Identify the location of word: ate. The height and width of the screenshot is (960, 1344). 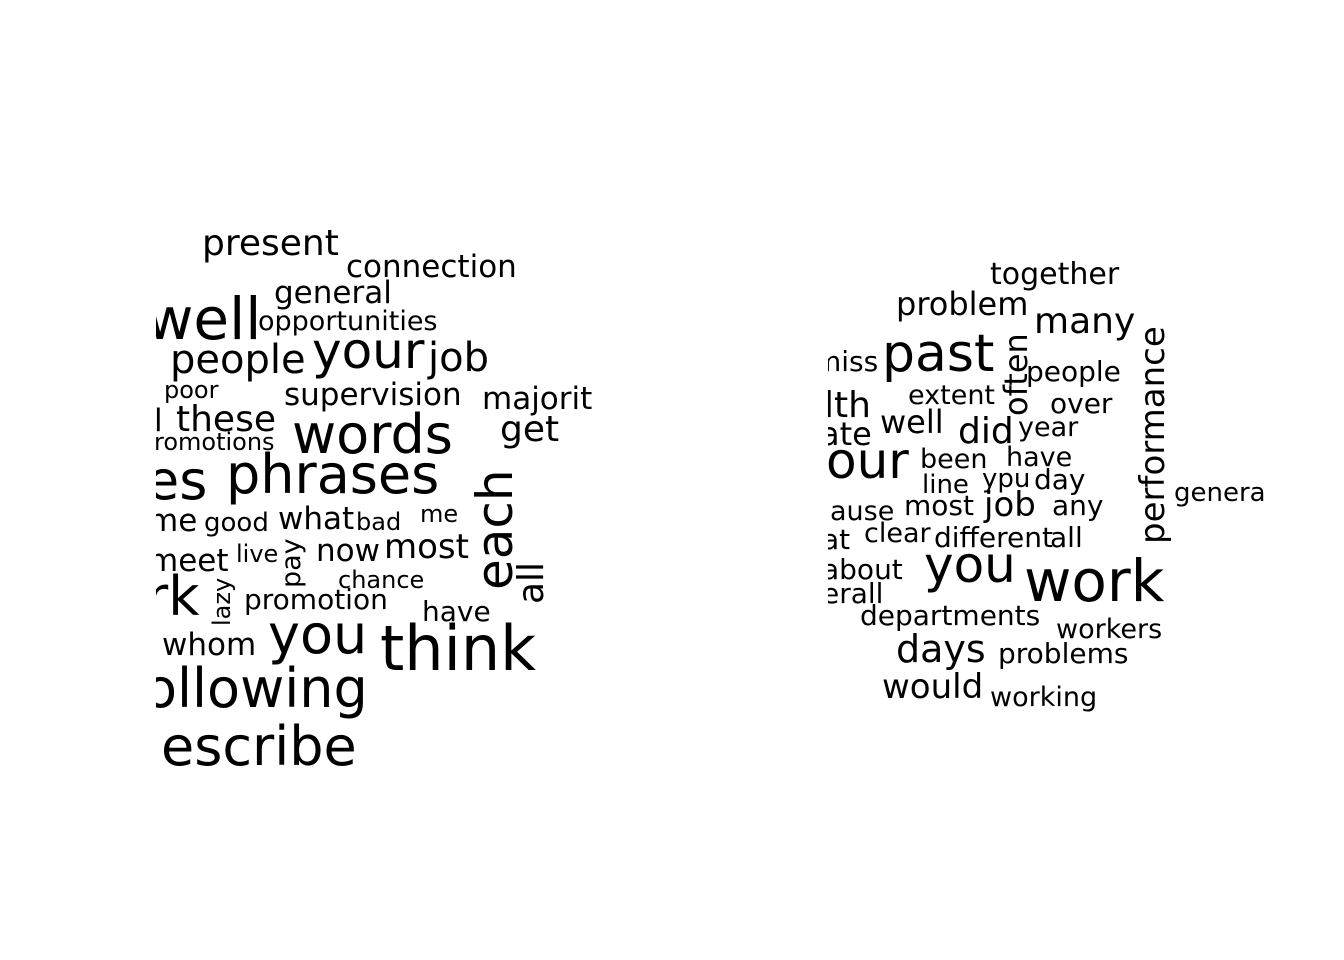
(850, 434).